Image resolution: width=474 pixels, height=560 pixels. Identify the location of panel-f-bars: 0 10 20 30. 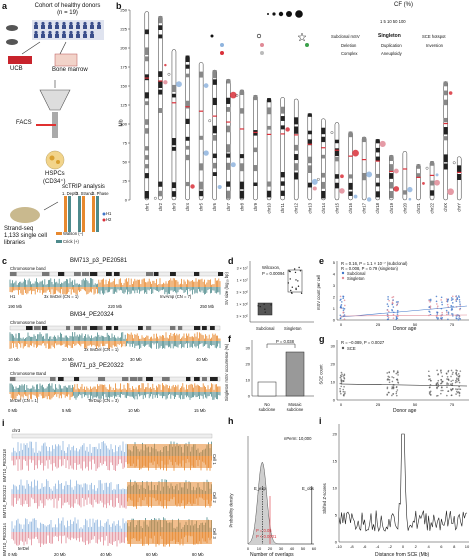
(280, 369).